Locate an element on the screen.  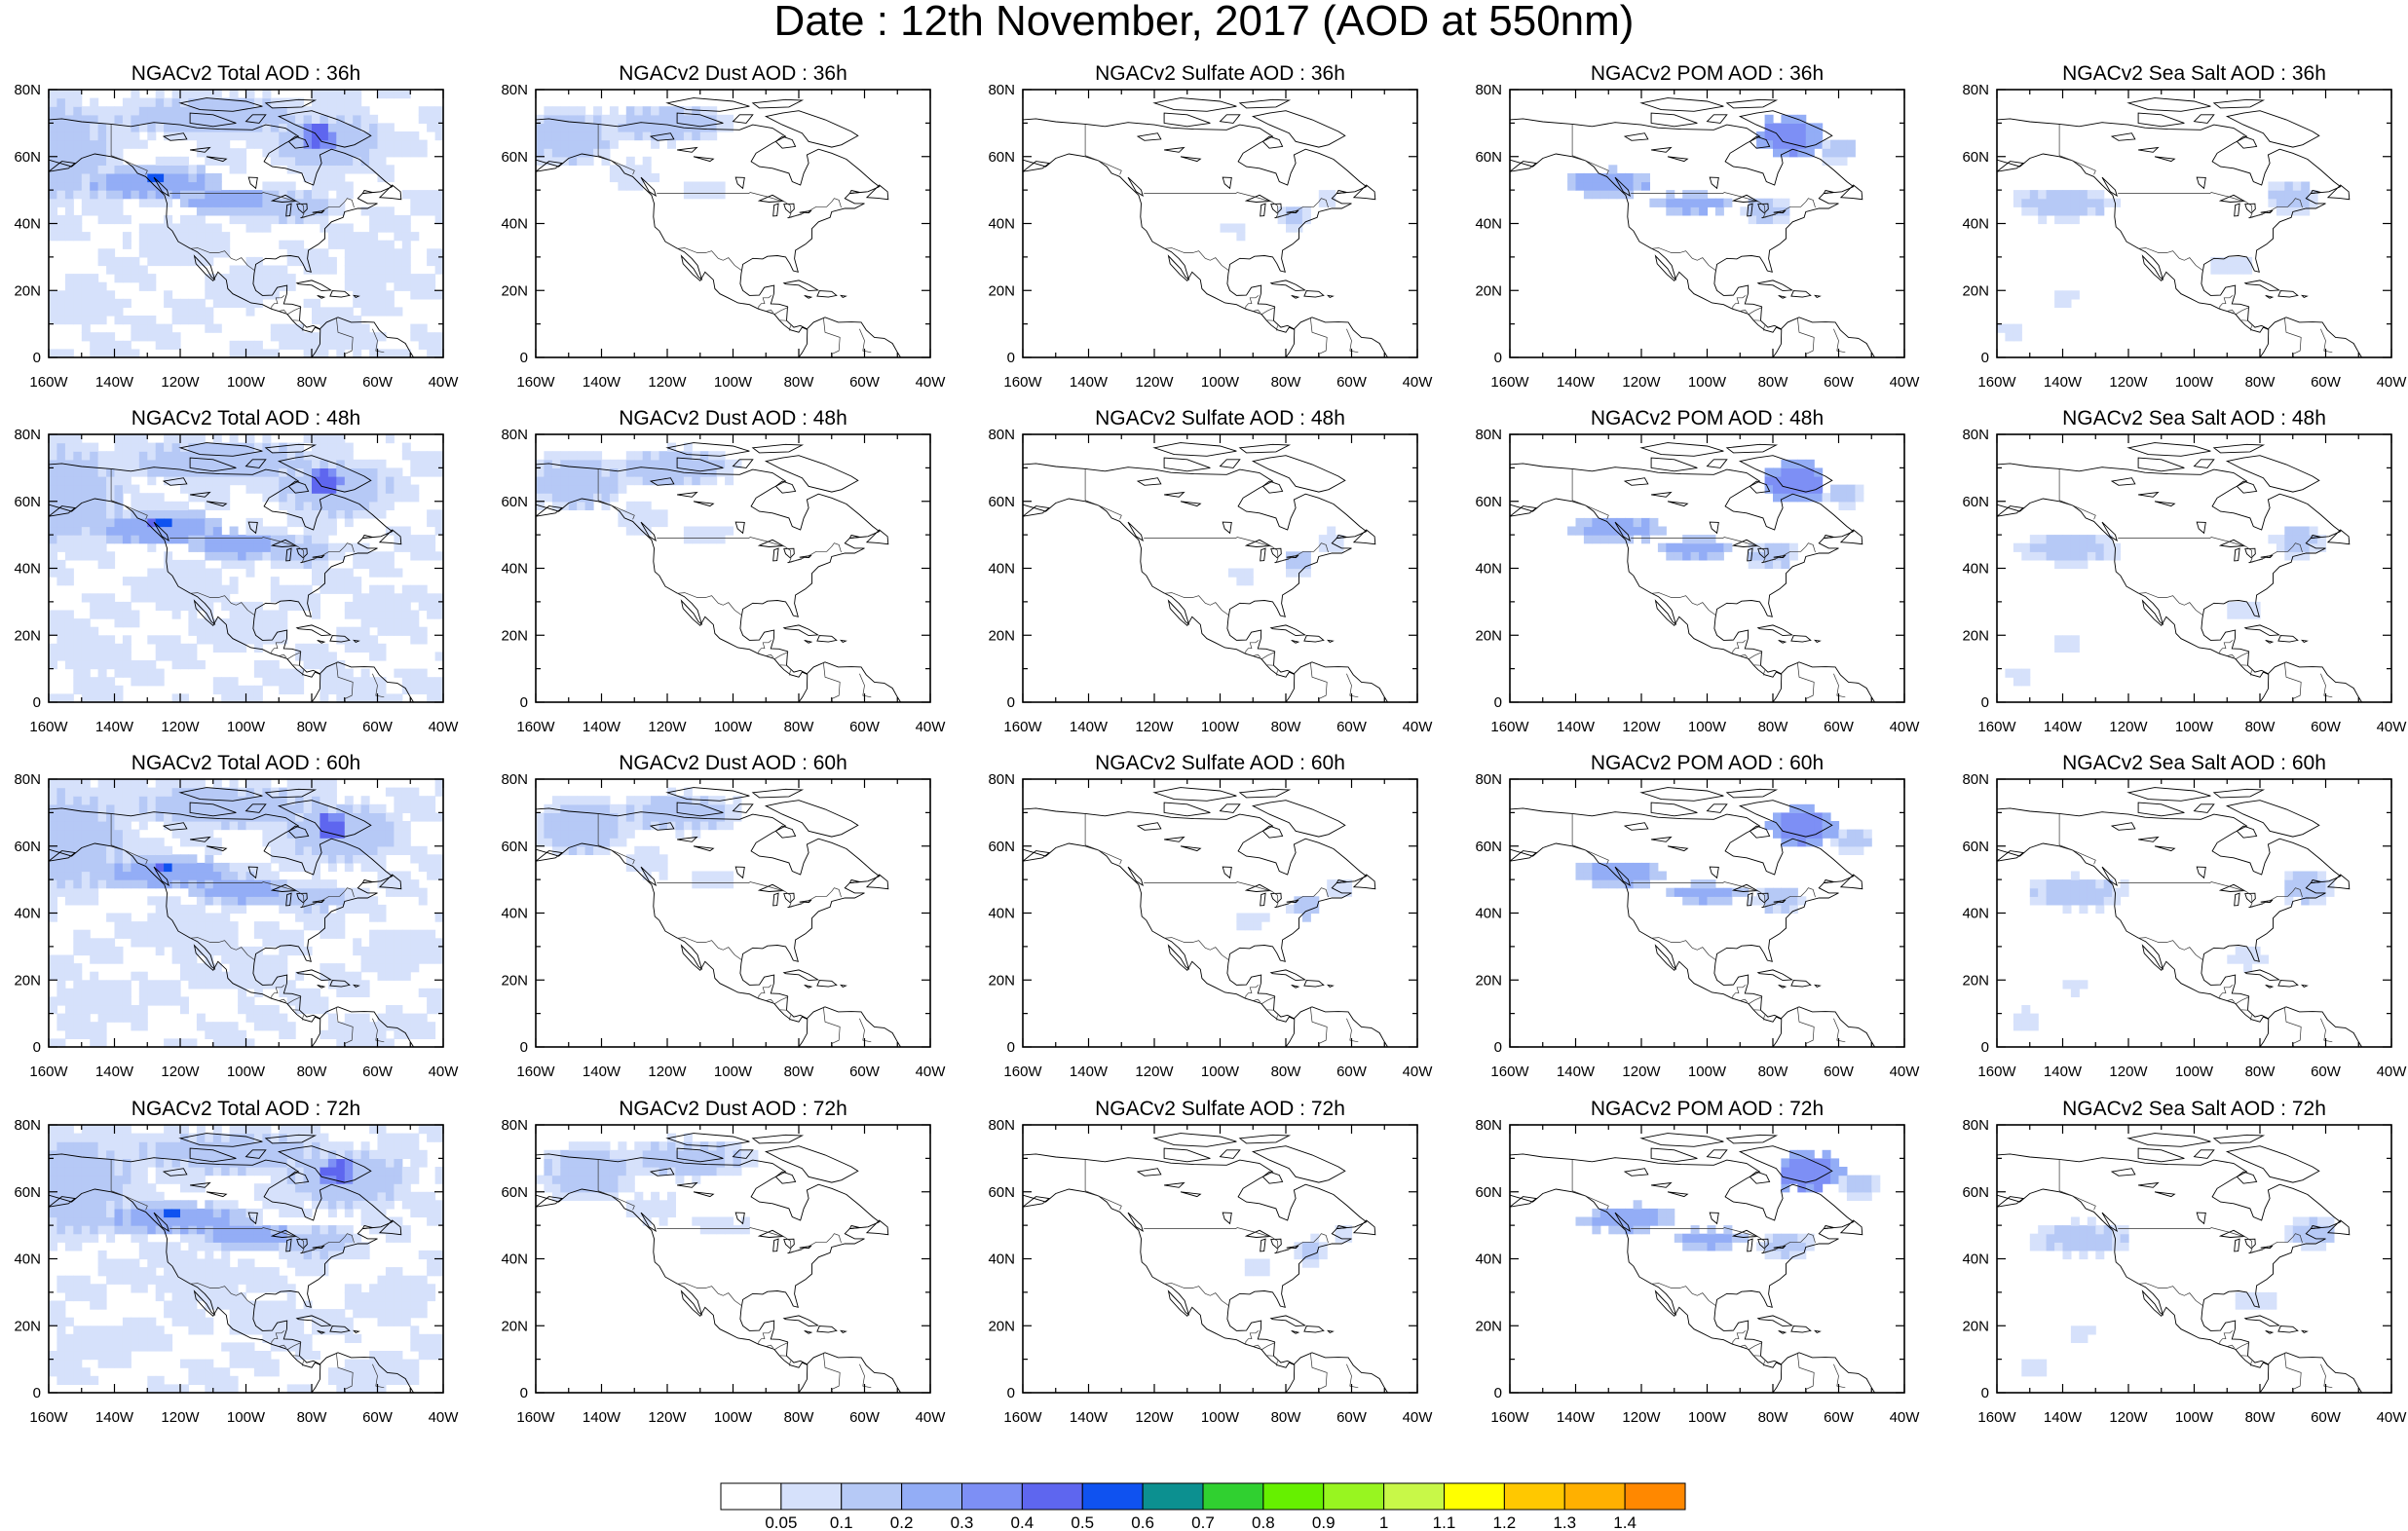
panel-title: NGACv2 POM AOD : 48h is located at coordinates (1707, 418).